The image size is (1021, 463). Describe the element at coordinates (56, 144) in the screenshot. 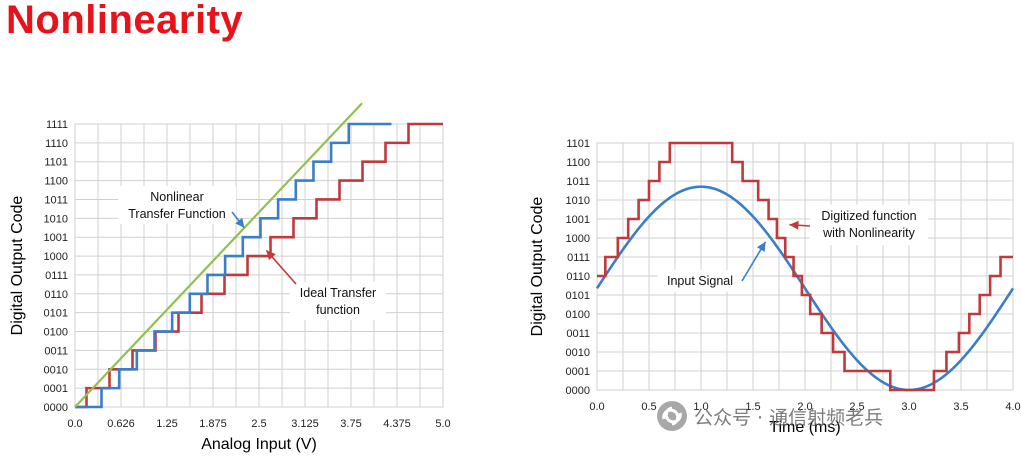

I see `y-tick-label: 1110` at that location.